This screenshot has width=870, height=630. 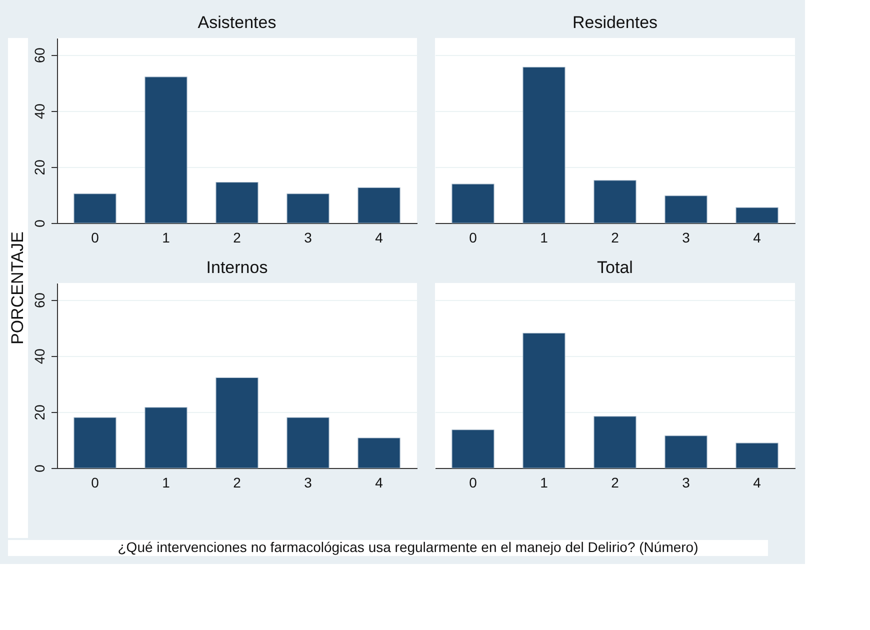 I want to click on y-axis-title: PORCENTAJE, so click(x=17, y=288).